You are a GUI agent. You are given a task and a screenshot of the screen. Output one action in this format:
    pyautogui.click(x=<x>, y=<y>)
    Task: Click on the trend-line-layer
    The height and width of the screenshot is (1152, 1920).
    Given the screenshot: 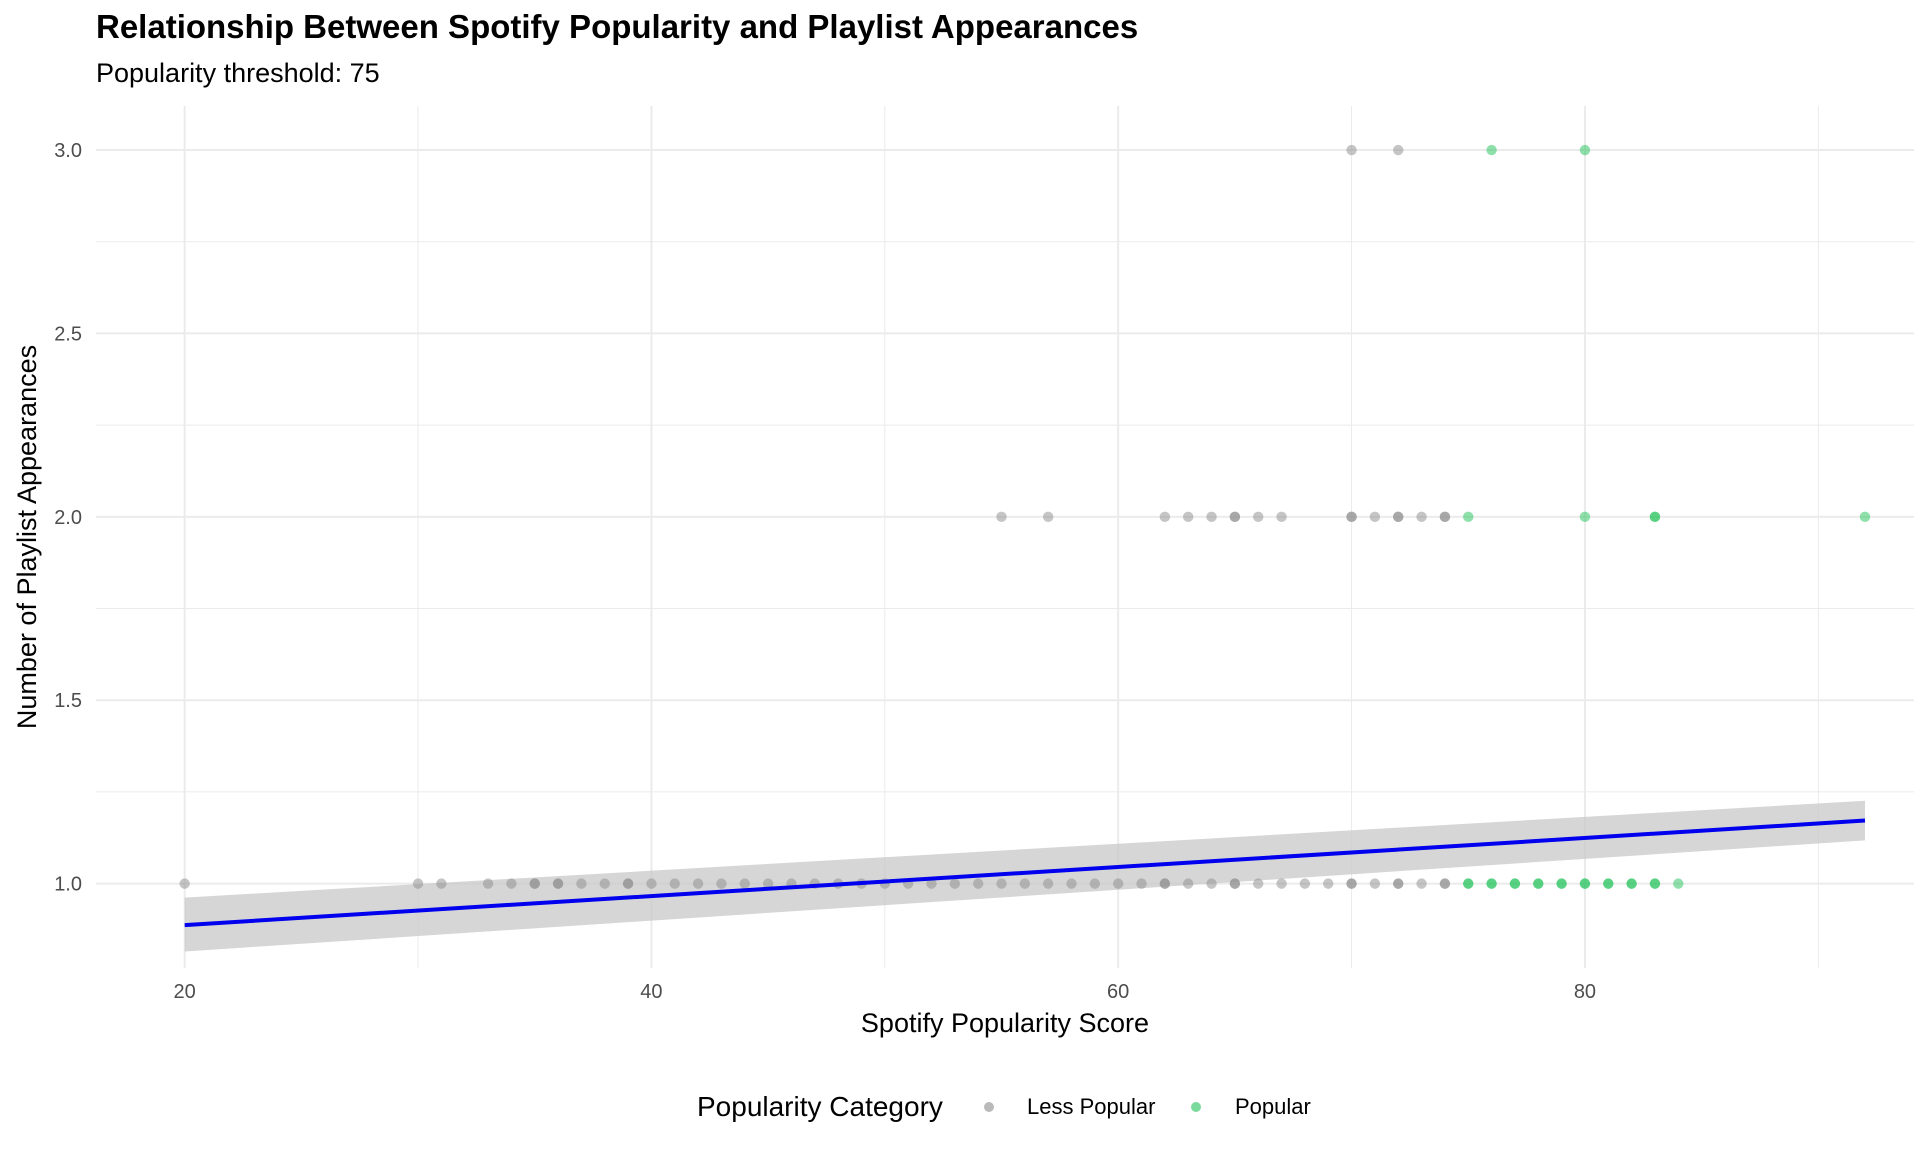 What is the action you would take?
    pyautogui.click(x=1025, y=873)
    